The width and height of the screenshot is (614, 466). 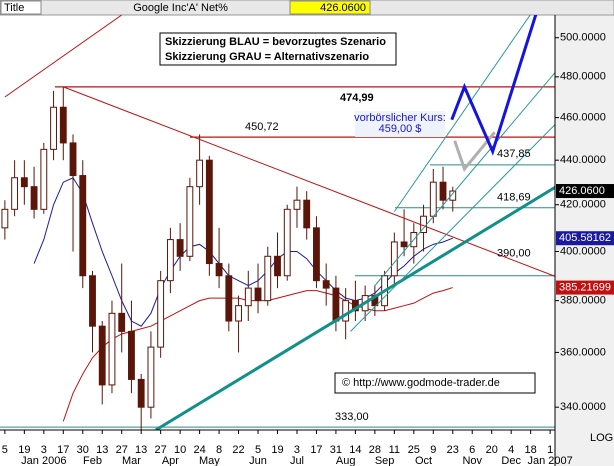 What do you see at coordinates (275, 42) in the screenshot?
I see `note: Skizzierung BLAU = bevorzugtes Szenario` at bounding box center [275, 42].